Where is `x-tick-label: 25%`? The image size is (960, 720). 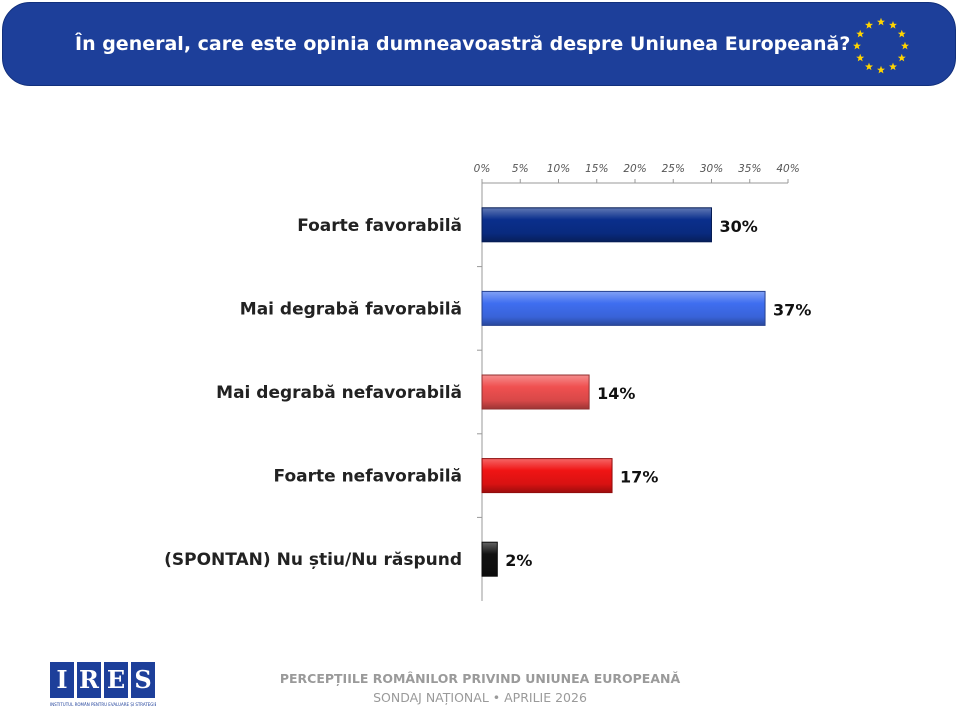
x-tick-label: 25% is located at coordinates (673, 169).